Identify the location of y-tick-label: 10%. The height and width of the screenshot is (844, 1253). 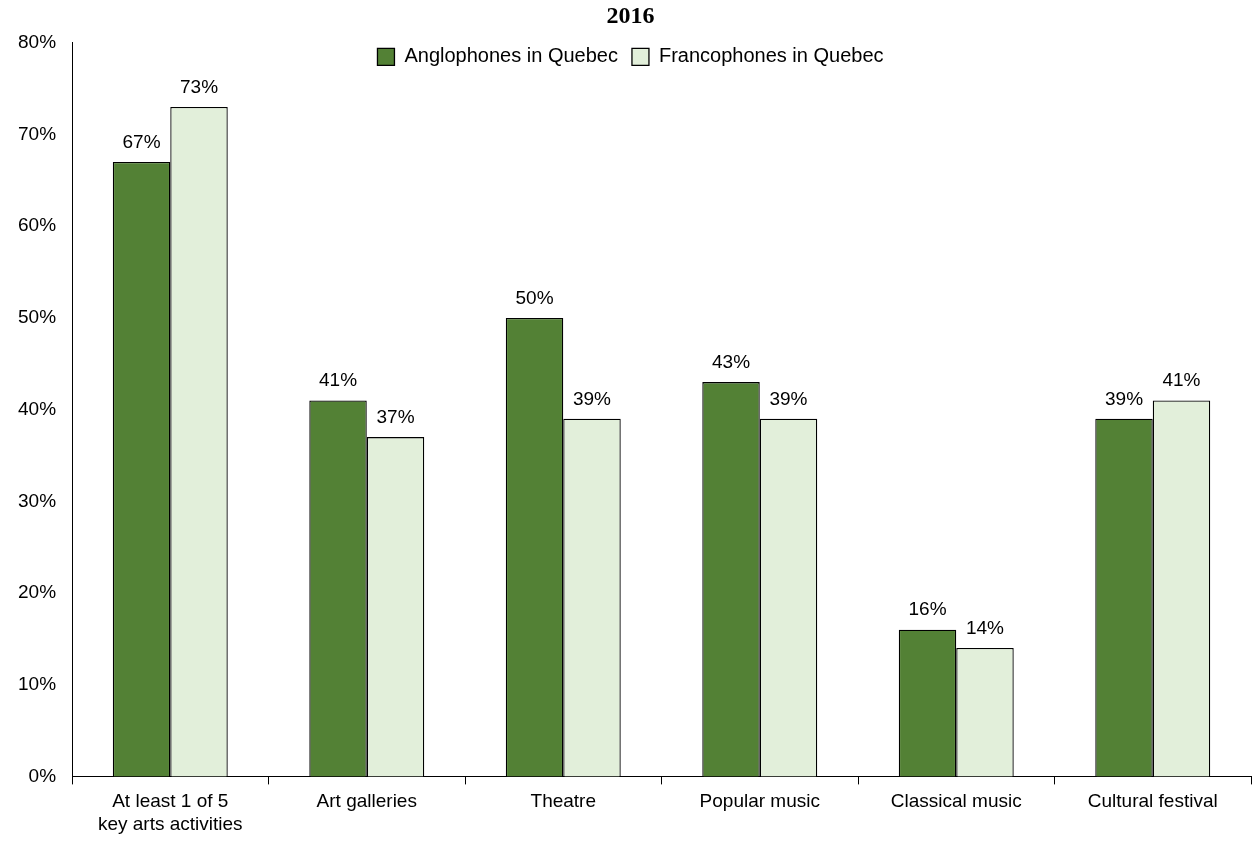
(37, 683).